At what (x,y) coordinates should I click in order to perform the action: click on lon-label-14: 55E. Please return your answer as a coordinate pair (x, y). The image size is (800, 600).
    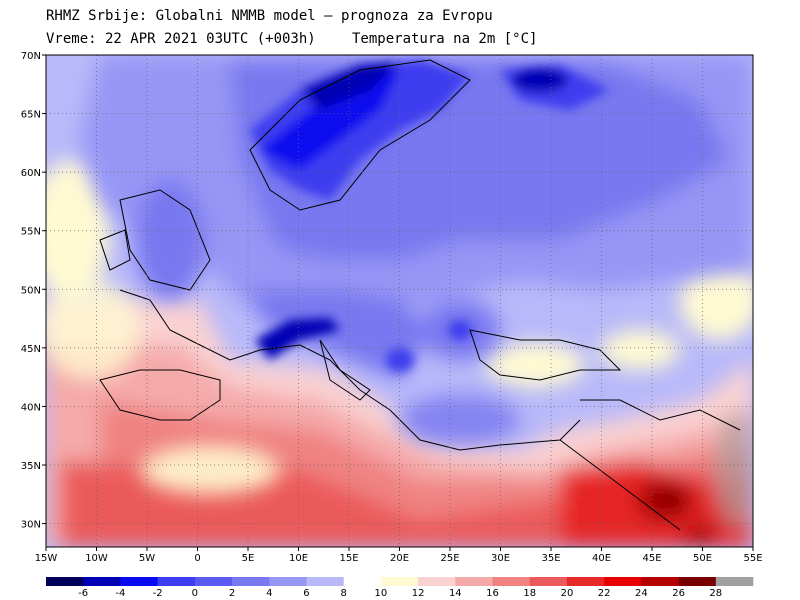
    Looking at the image, I should click on (752, 558).